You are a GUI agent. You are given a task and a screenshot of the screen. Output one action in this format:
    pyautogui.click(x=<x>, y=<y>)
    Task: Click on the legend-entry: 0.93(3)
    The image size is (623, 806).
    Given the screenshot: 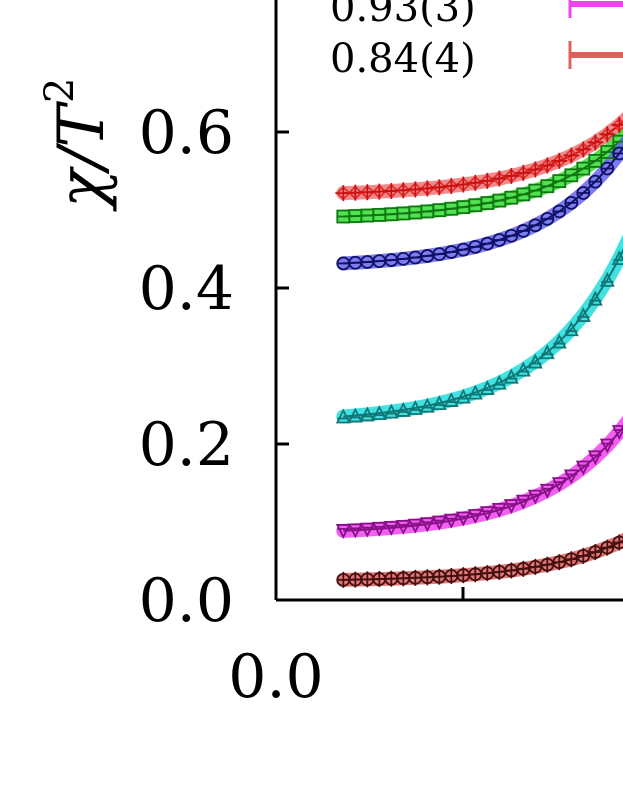 What is the action you would take?
    pyautogui.click(x=476, y=15)
    